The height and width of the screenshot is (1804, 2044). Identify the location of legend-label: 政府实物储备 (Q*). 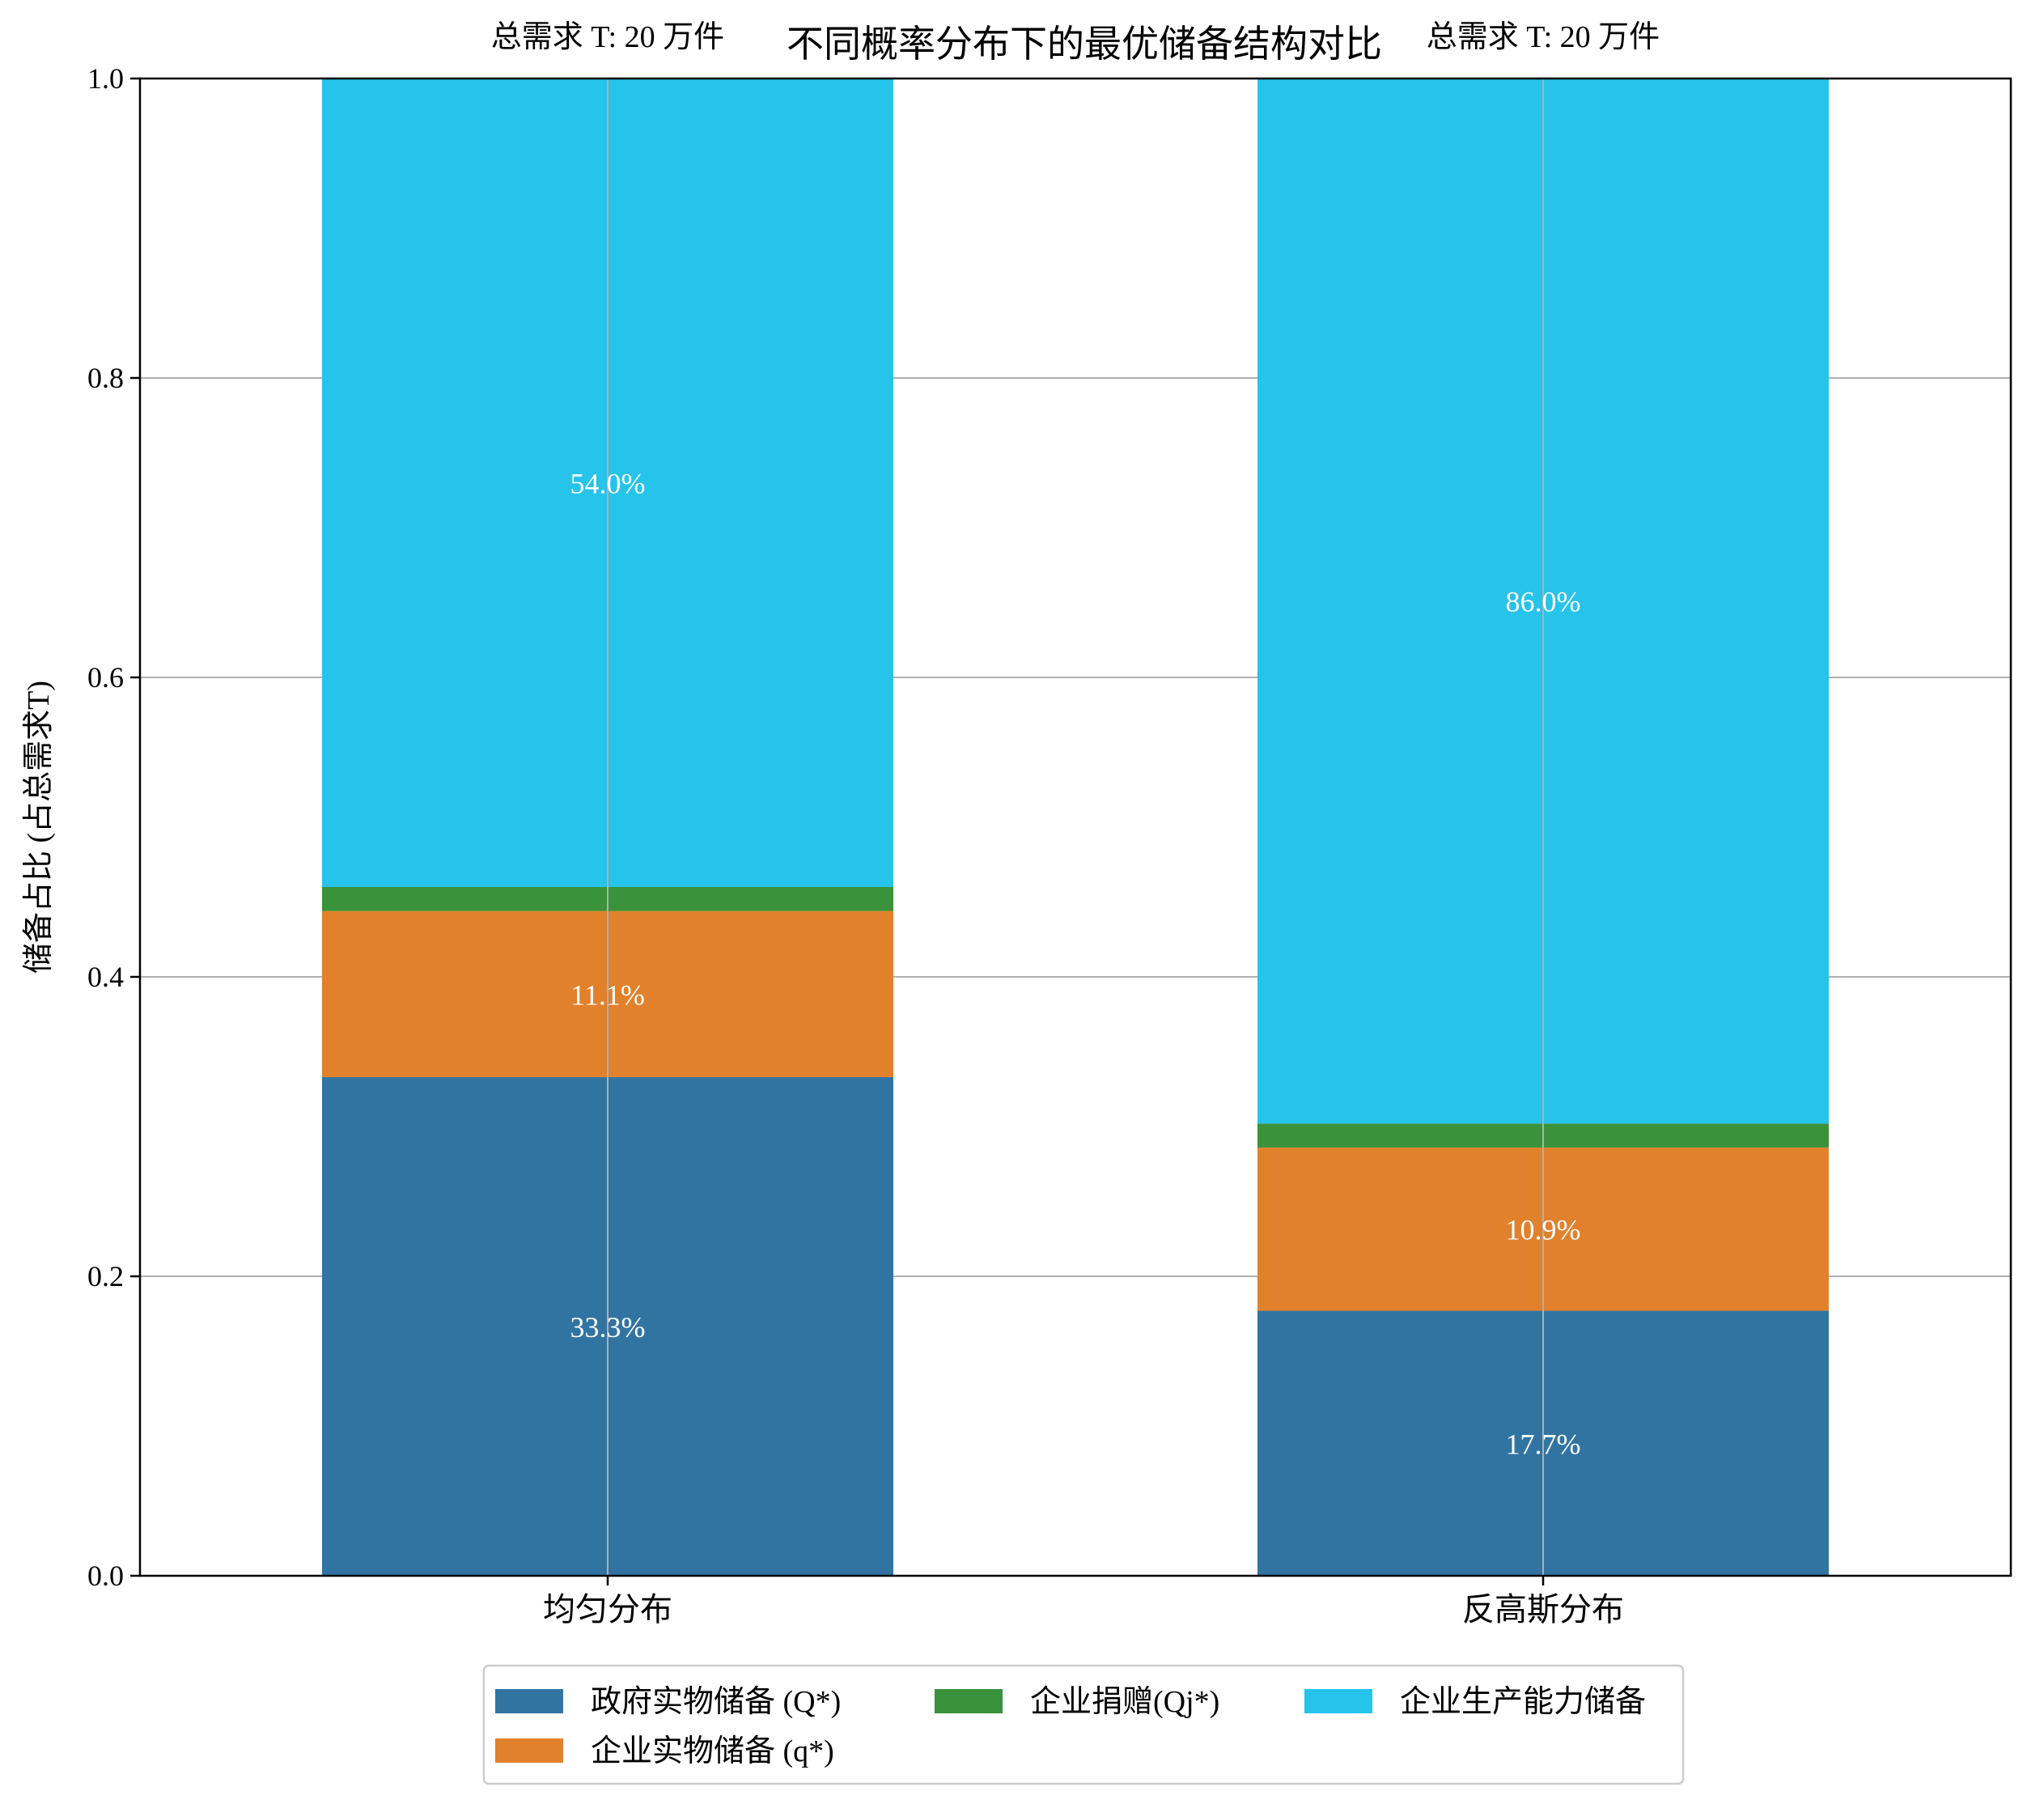
(716, 1702).